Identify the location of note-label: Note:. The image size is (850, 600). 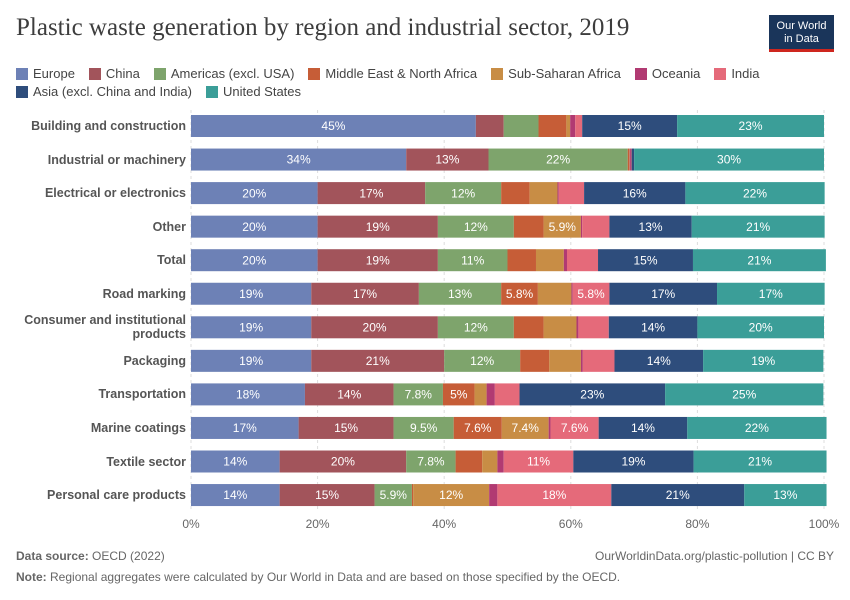
(31, 577).